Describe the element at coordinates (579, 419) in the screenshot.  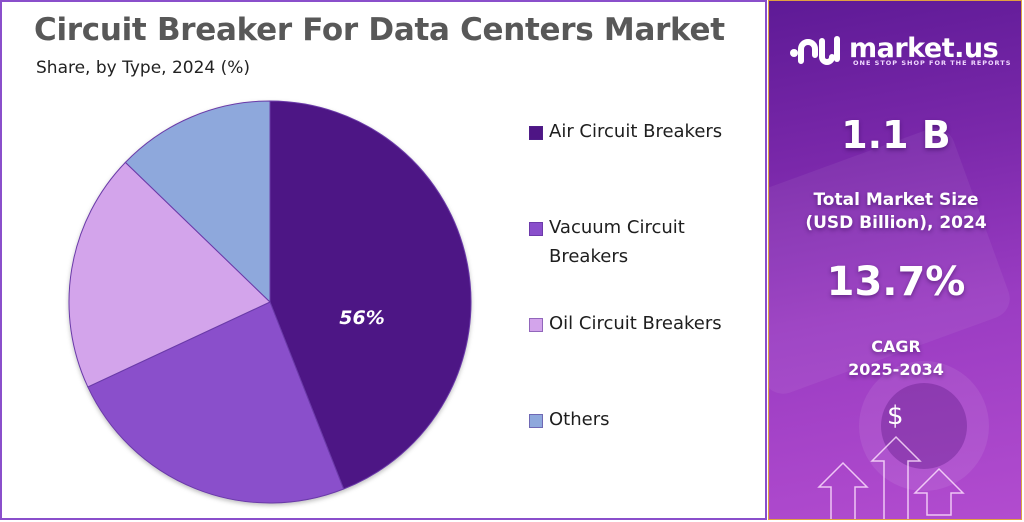
I see `legend-label: Others` at that location.